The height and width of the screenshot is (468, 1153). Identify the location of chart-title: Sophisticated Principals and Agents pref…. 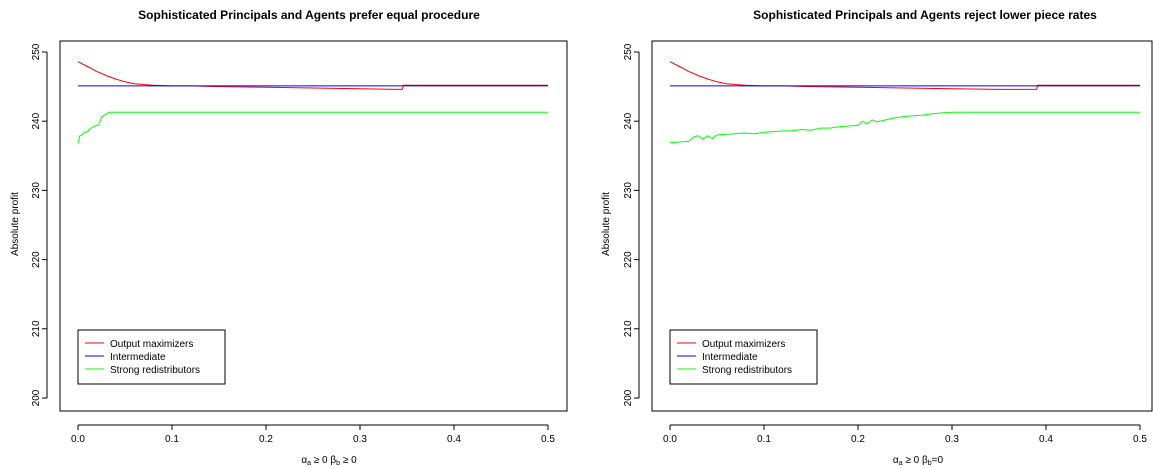
(309, 15).